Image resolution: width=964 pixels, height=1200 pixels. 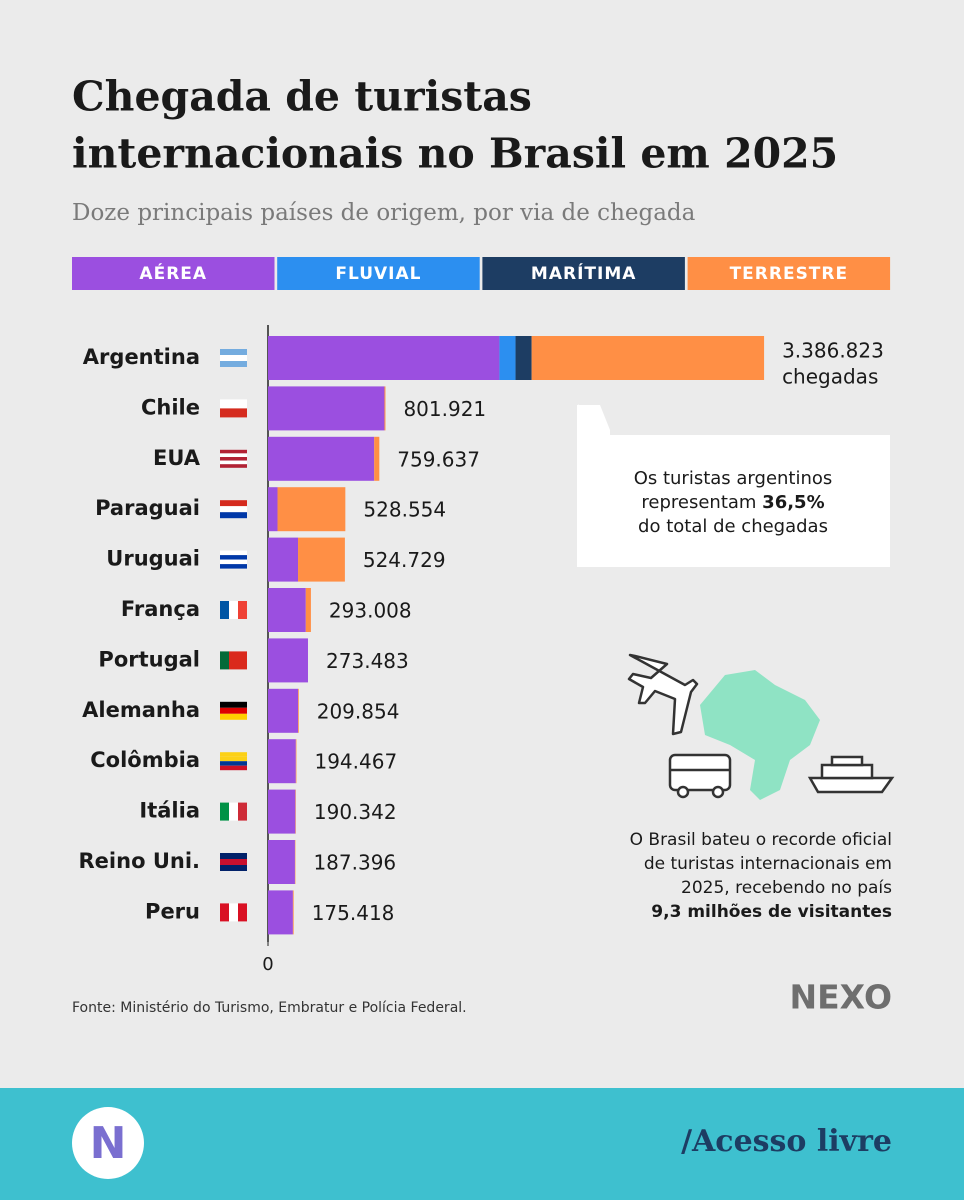 I want to click on category-label: Chile, so click(x=170, y=407).